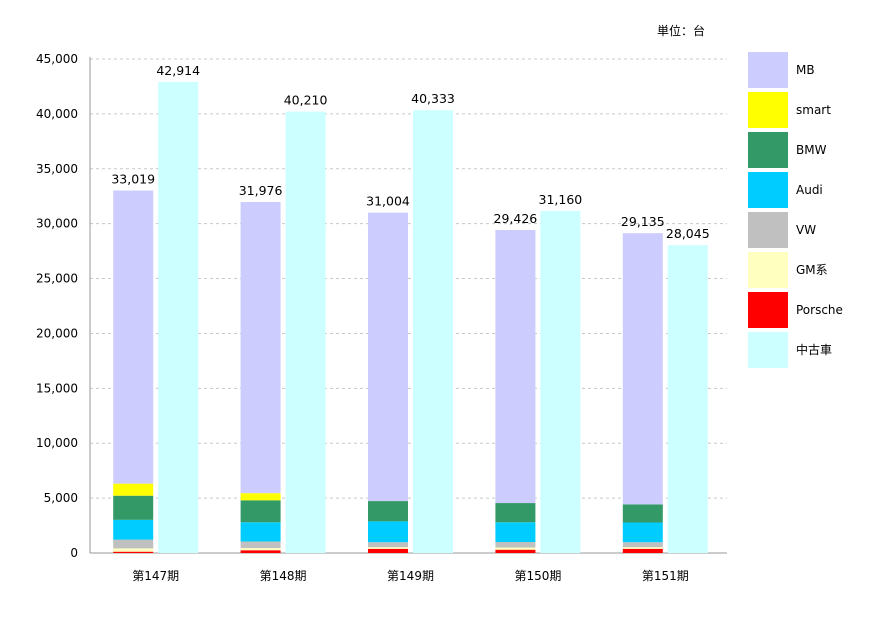  I want to click on x-tick-label: 第149期, so click(410, 576).